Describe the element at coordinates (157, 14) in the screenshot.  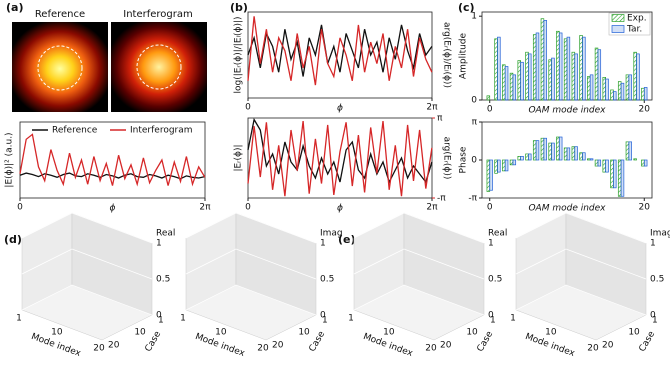
I see `image-title: Interferogram` at that location.